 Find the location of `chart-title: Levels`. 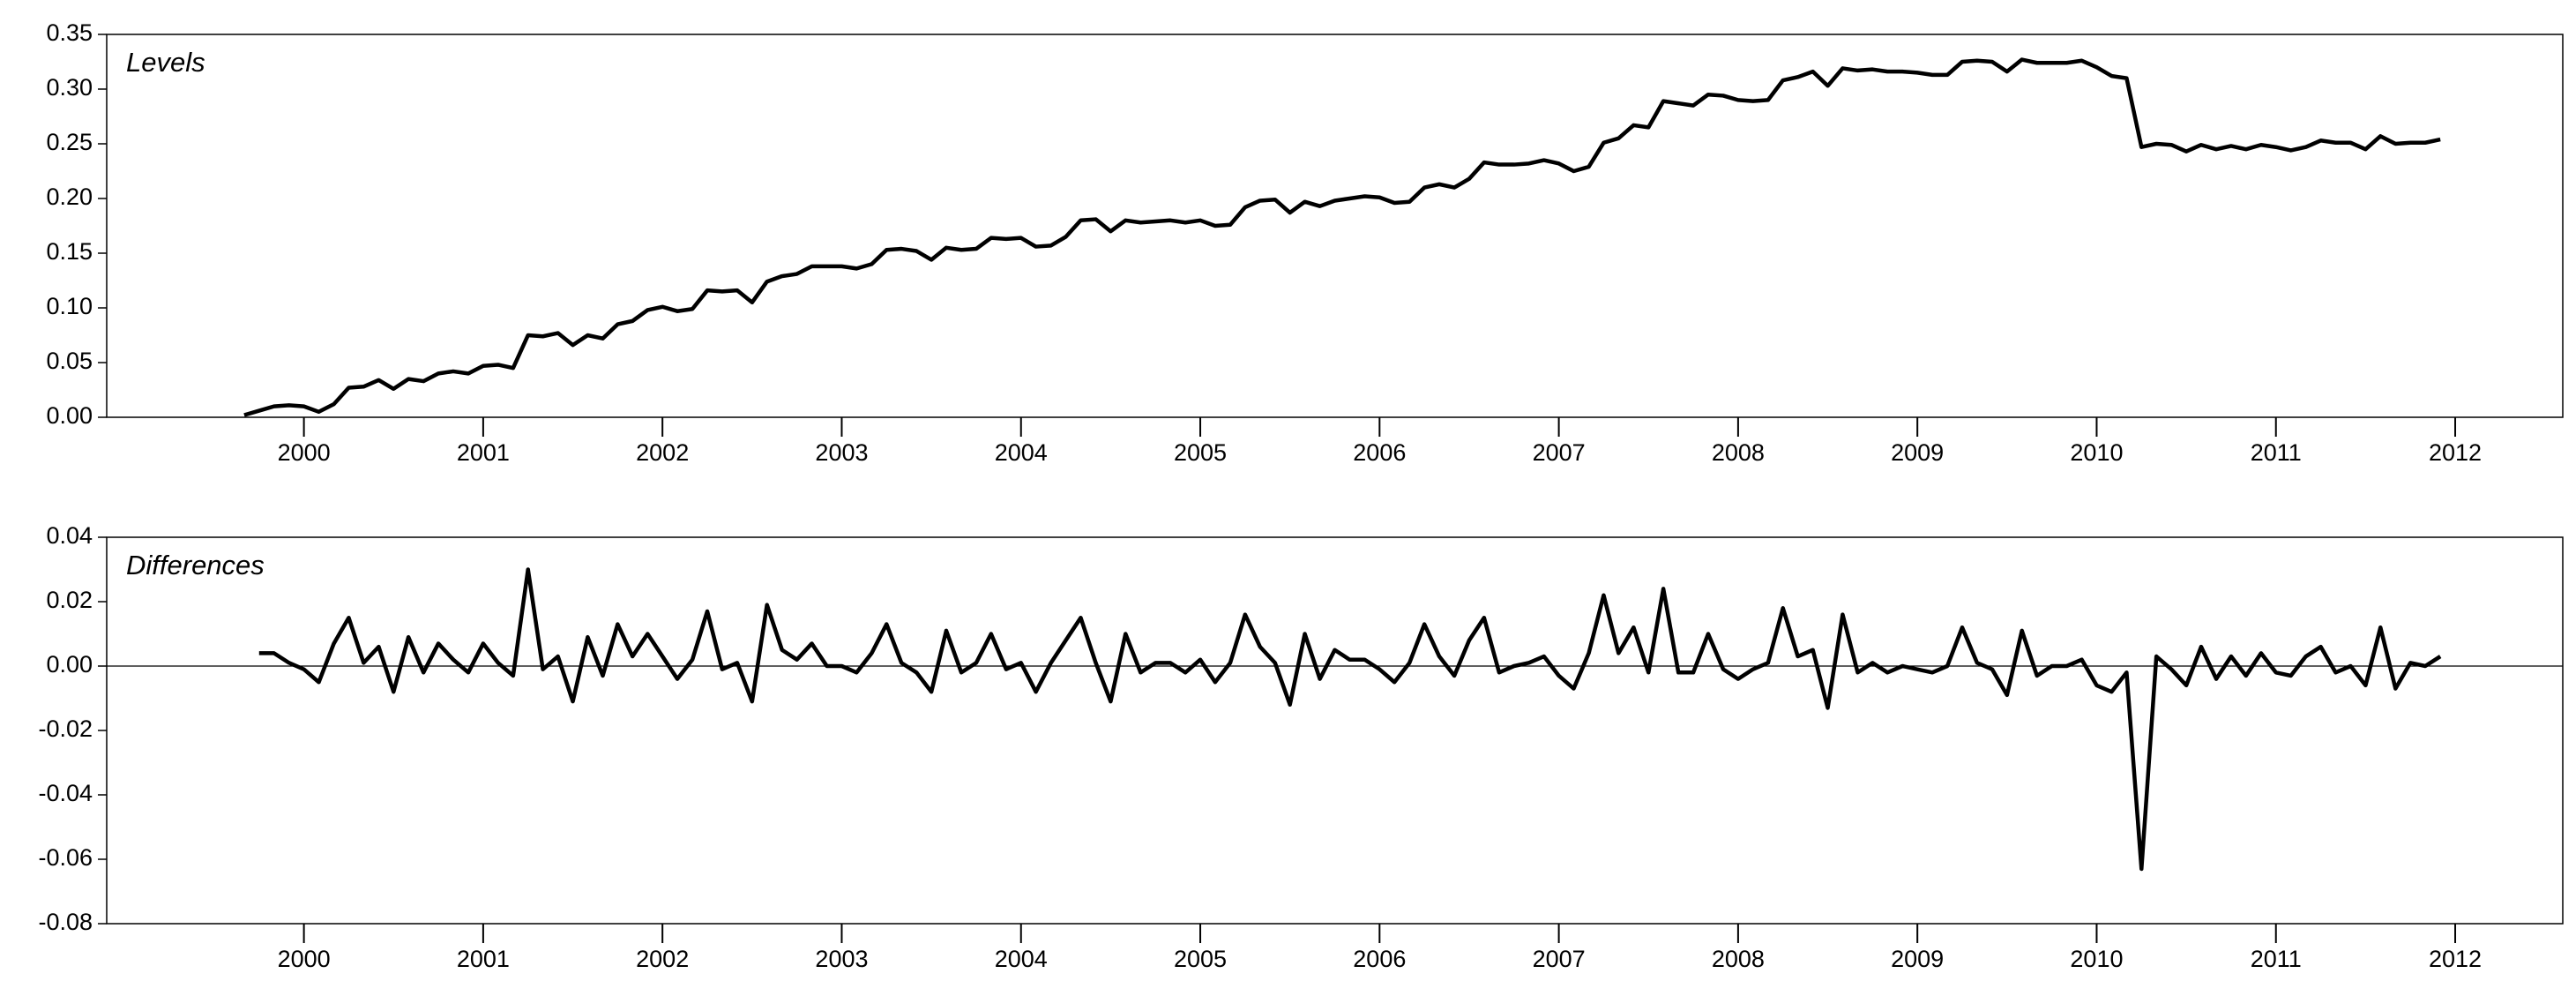

chart-title: Levels is located at coordinates (165, 62).